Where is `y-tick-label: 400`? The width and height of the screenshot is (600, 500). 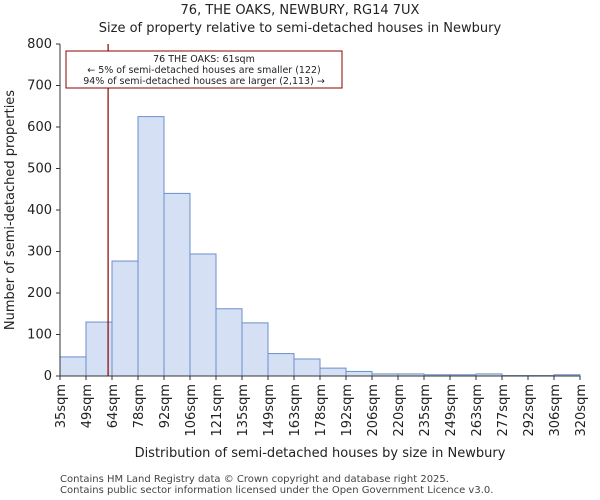 y-tick-label: 400 is located at coordinates (39, 210).